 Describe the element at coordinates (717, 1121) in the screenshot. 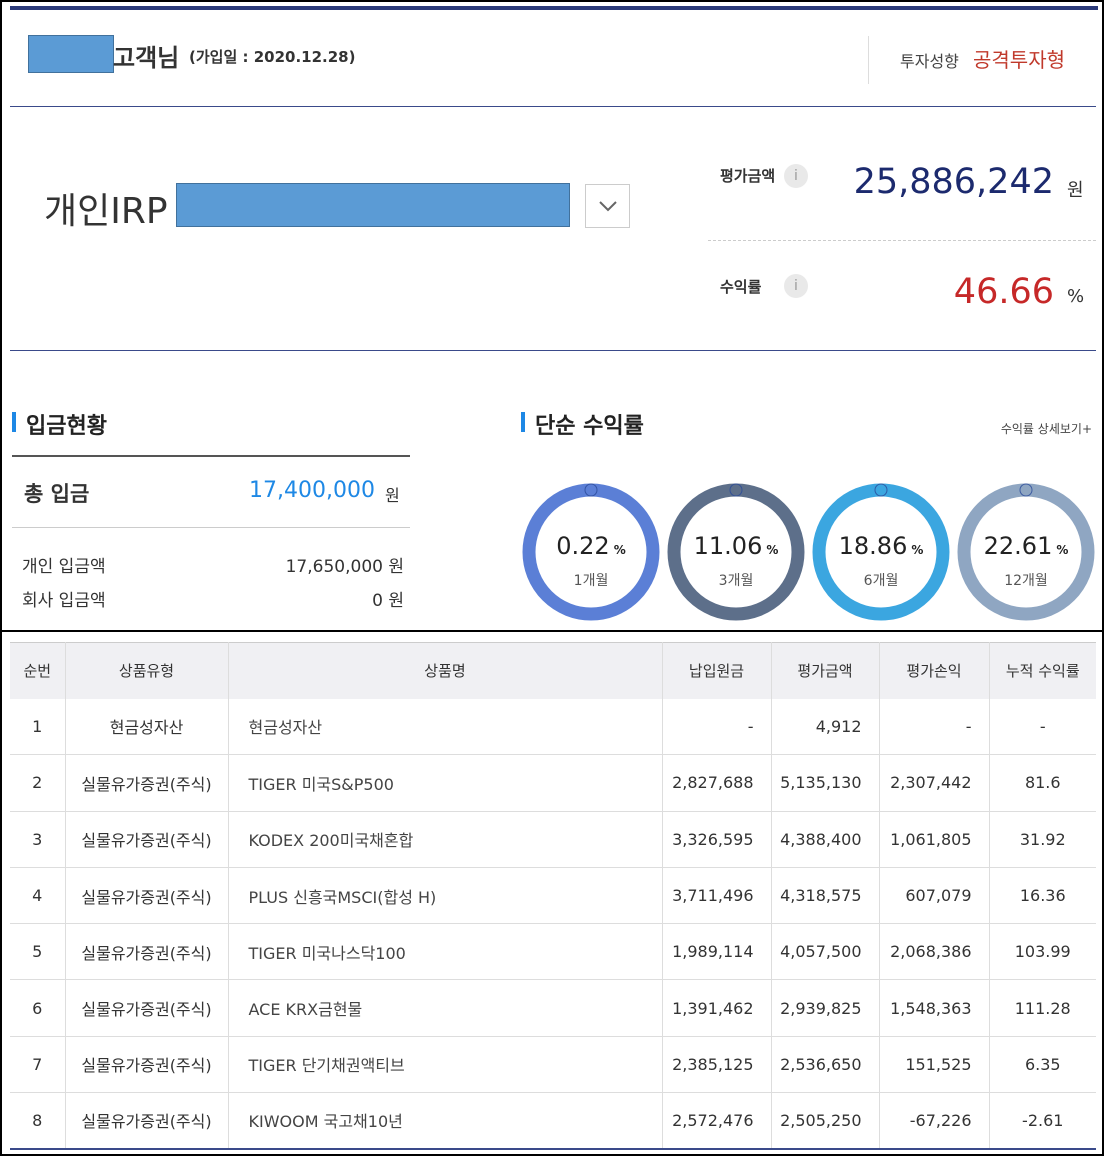

I see `cell-principal: 2,572,476` at that location.